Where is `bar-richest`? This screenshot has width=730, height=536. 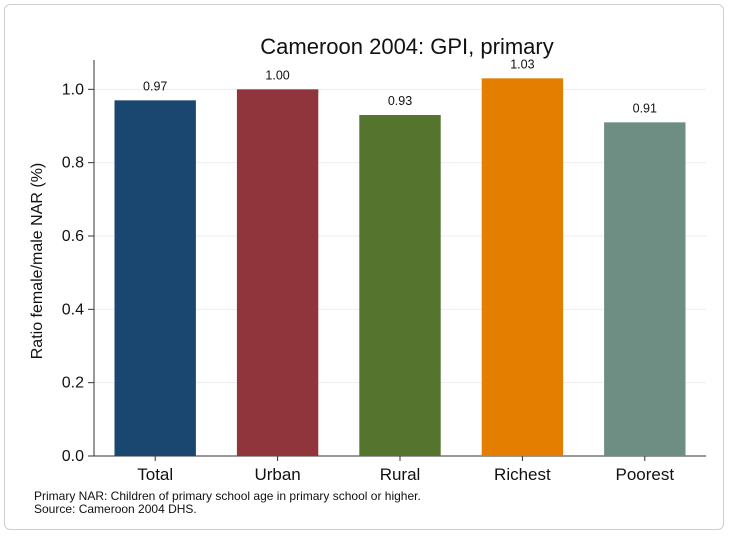
bar-richest is located at coordinates (522, 267).